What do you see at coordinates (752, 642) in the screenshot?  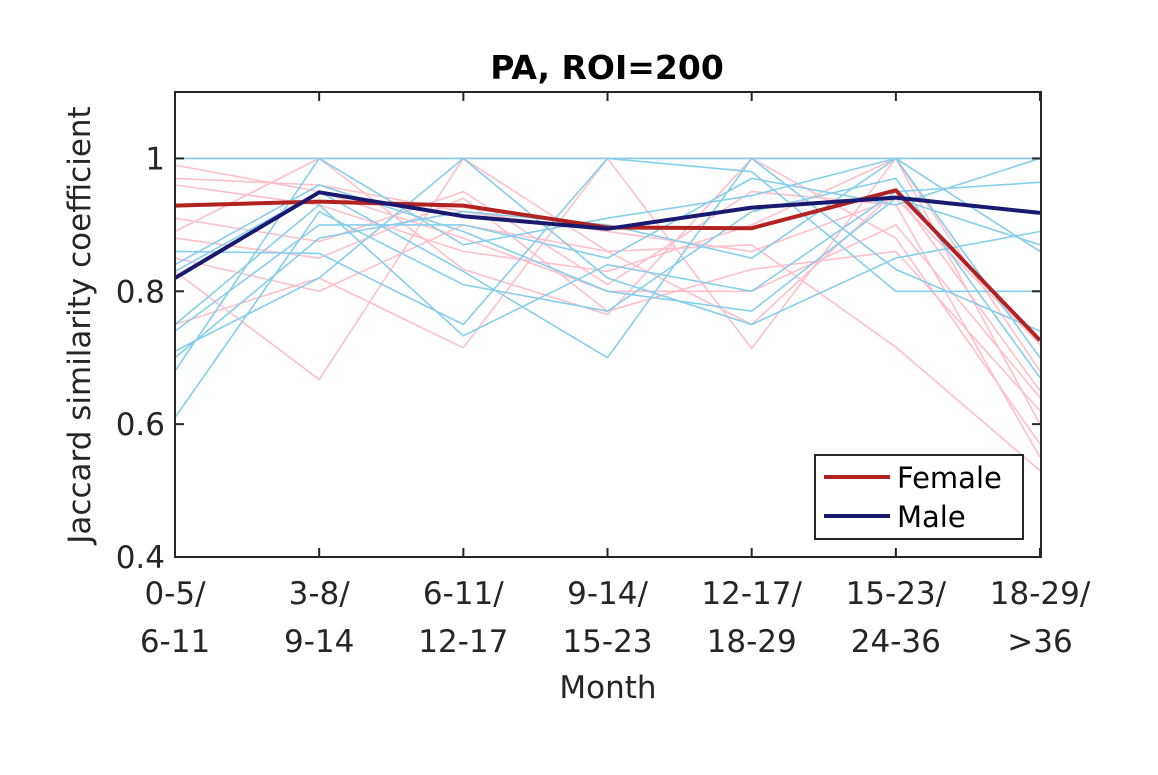 I see `x-tick-label-line2: 18-29` at bounding box center [752, 642].